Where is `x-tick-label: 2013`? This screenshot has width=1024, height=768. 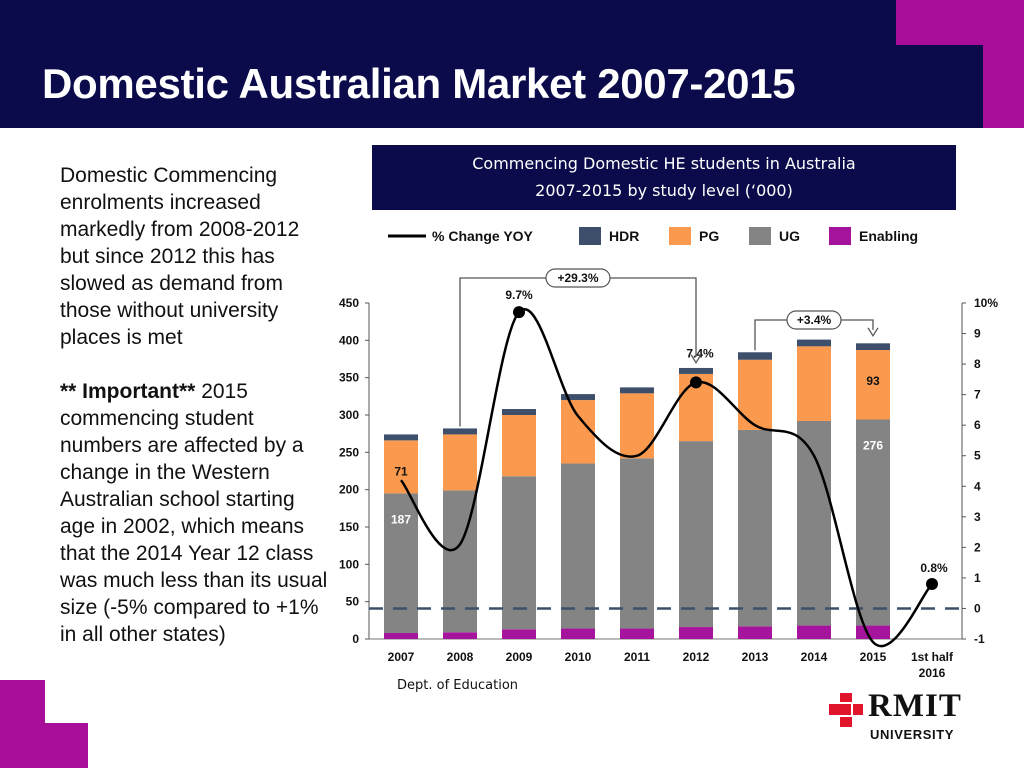 x-tick-label: 2013 is located at coordinates (755, 657).